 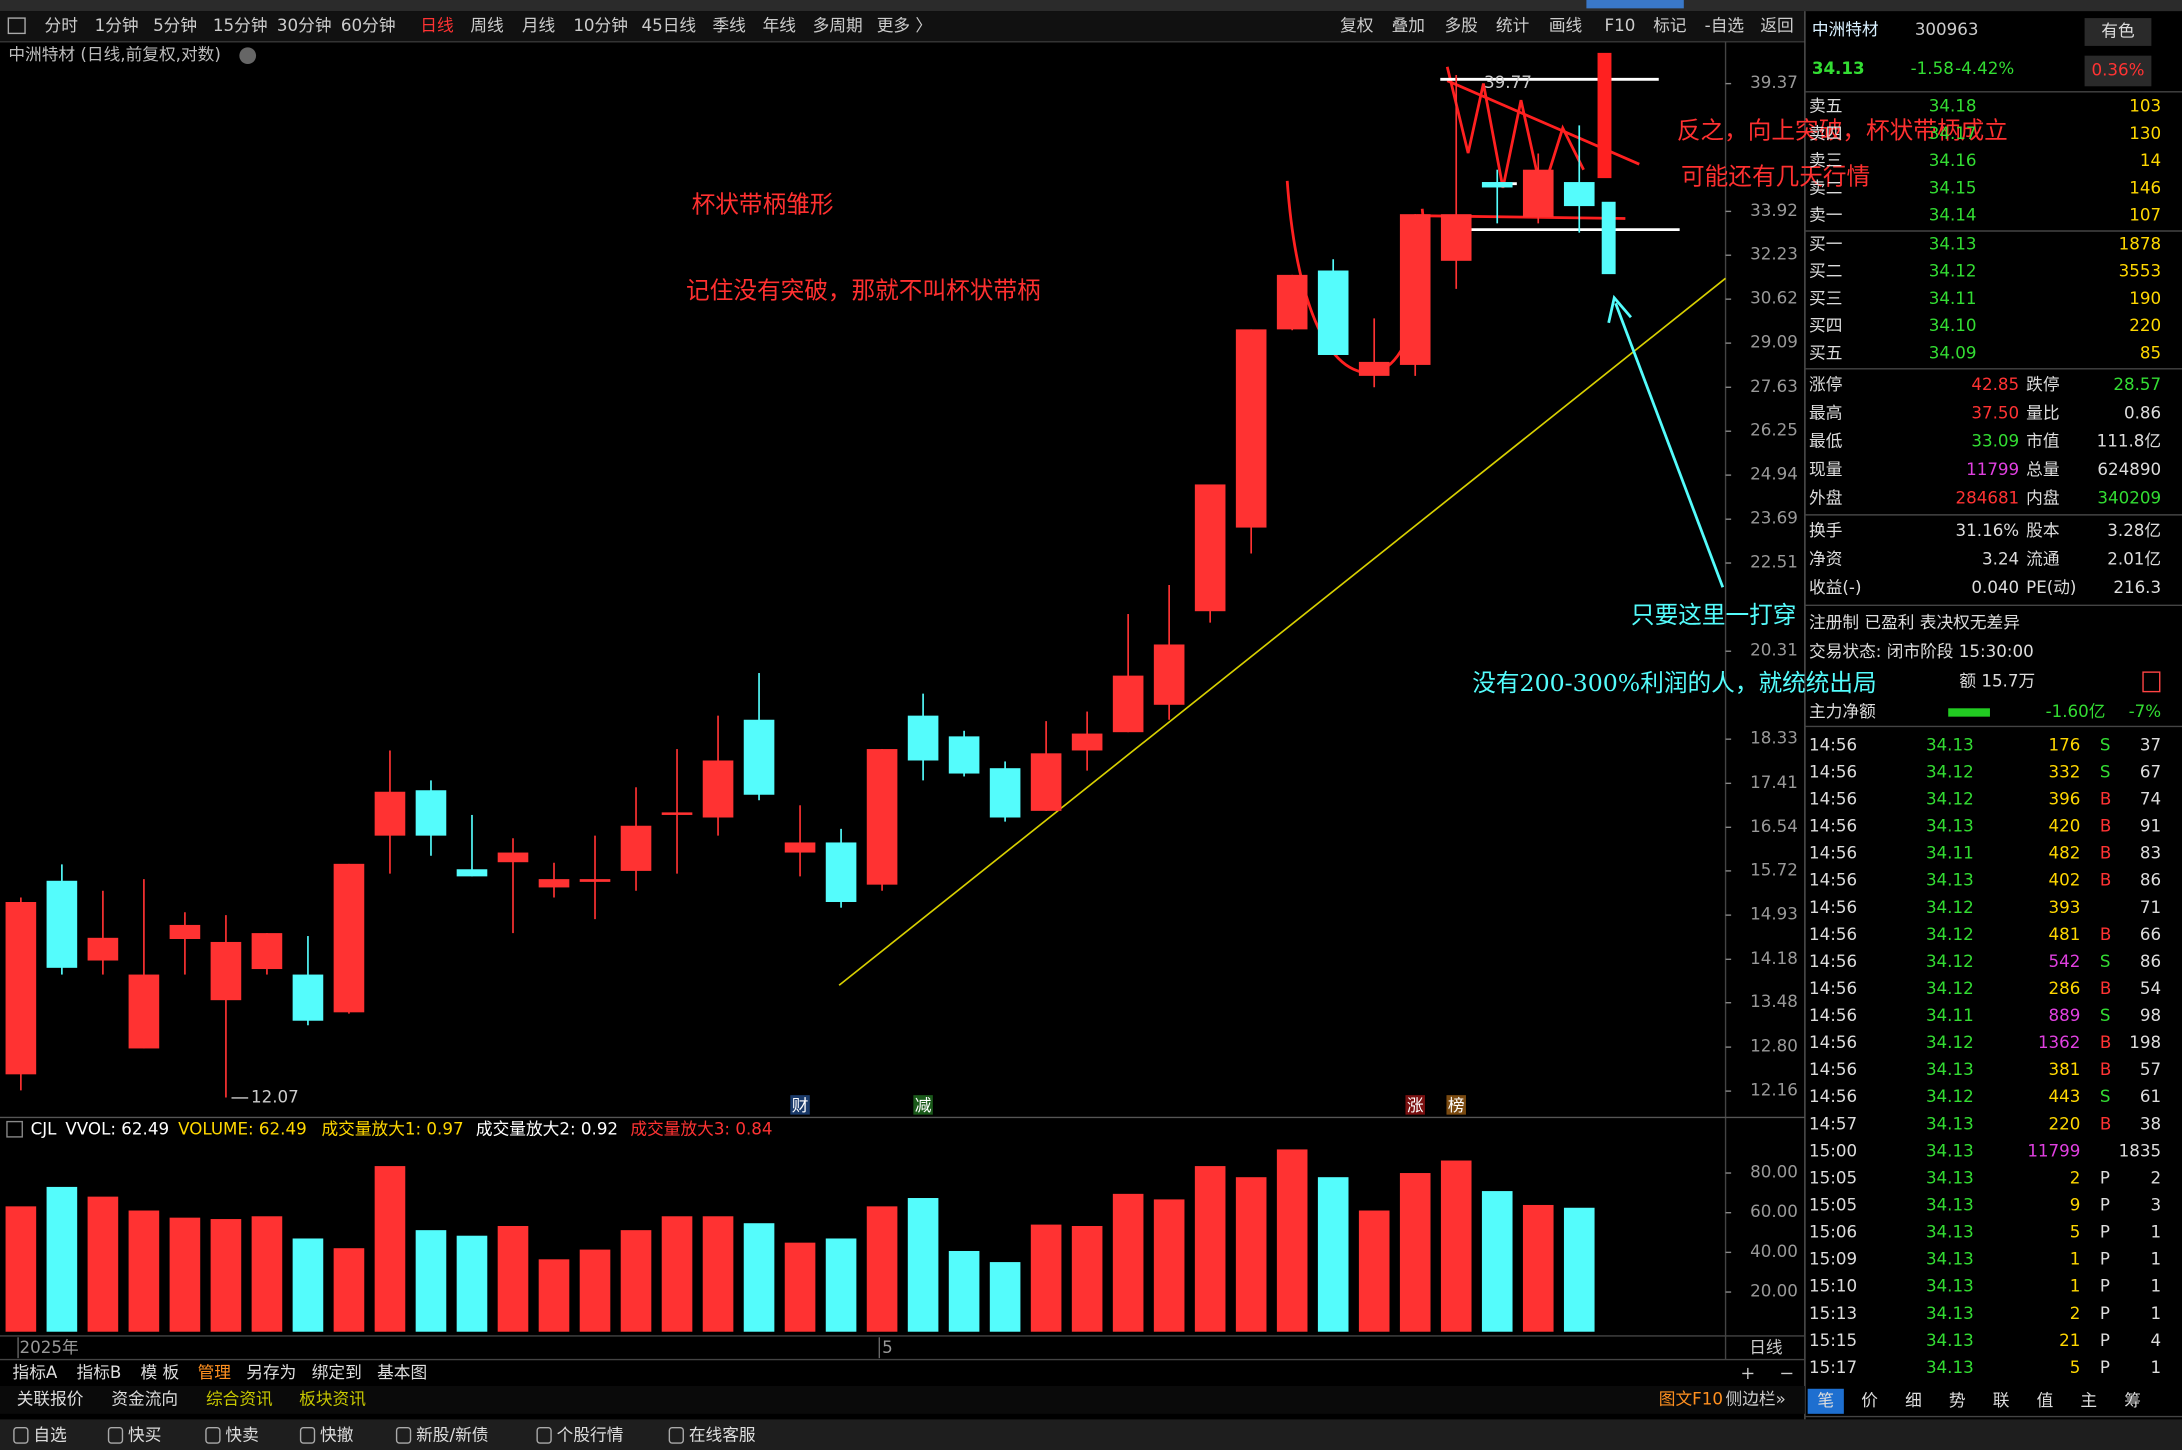 I want to click on toolbar-item: 45日线, so click(x=669, y=25).